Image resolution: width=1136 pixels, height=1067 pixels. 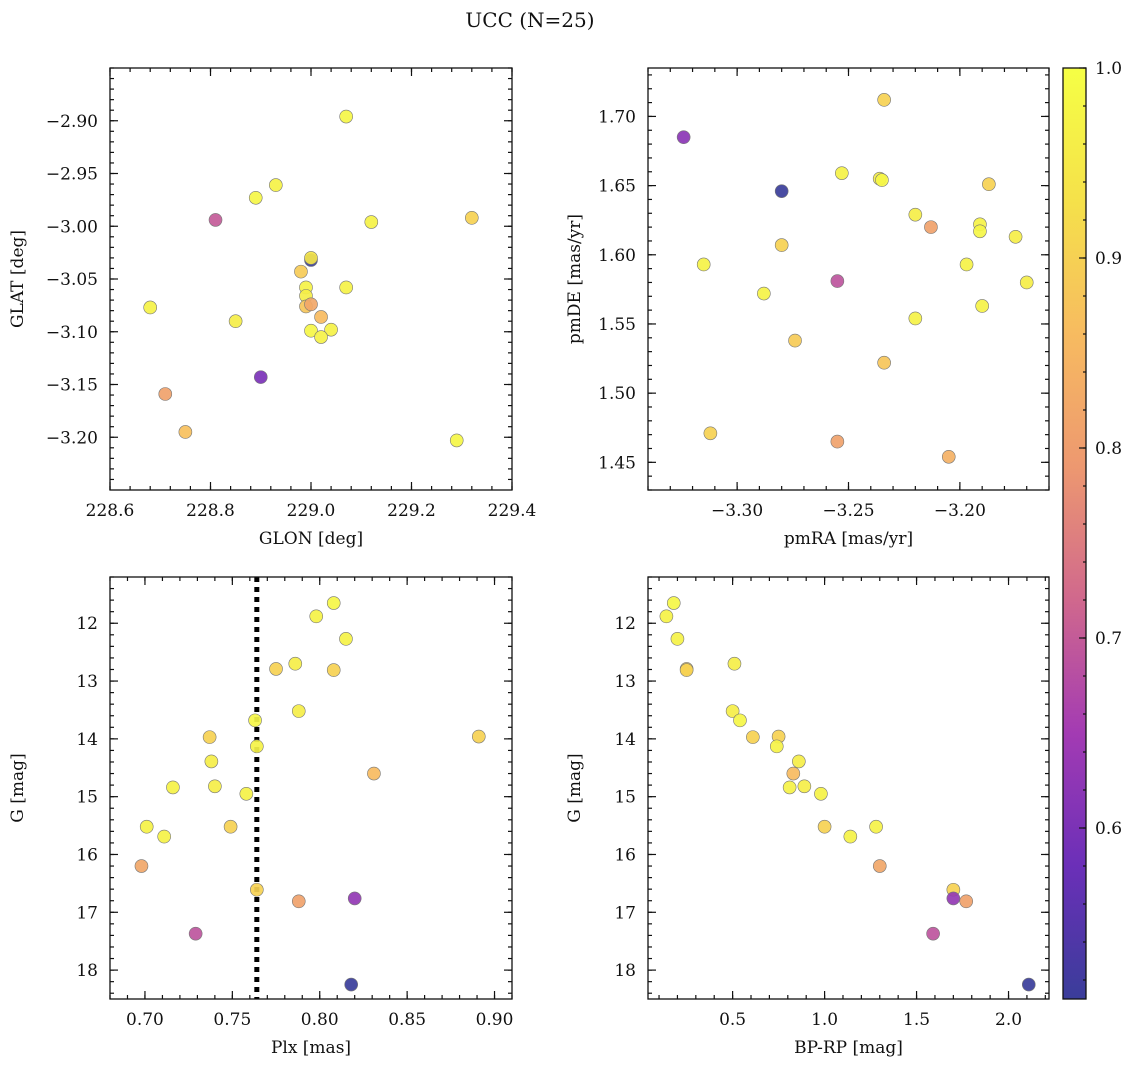 I want to click on y-tick-label: 13, so click(x=87, y=682).